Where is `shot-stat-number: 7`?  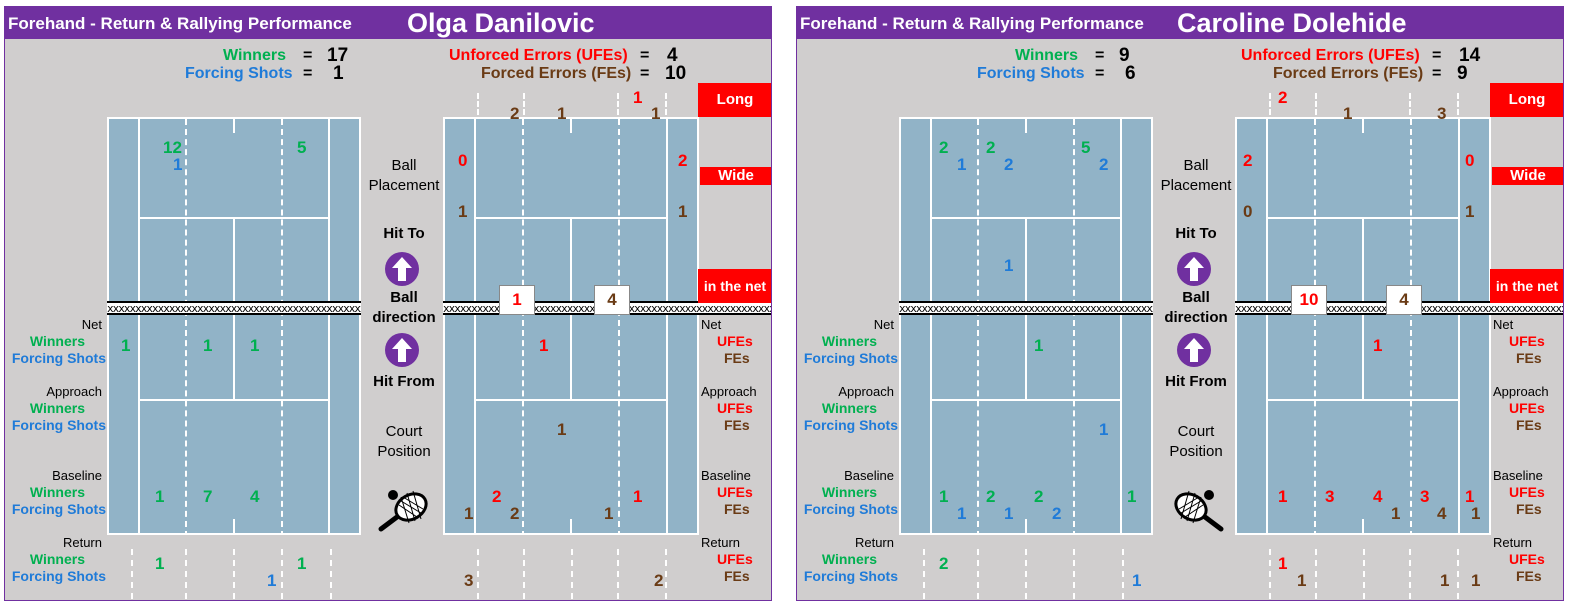
shot-stat-number: 7 is located at coordinates (208, 496).